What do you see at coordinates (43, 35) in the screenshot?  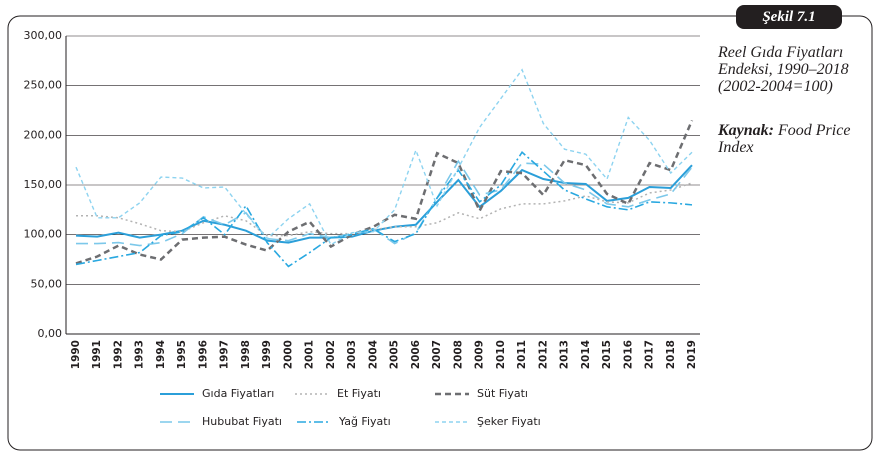 I see `y-tick-label: 300,00` at bounding box center [43, 35].